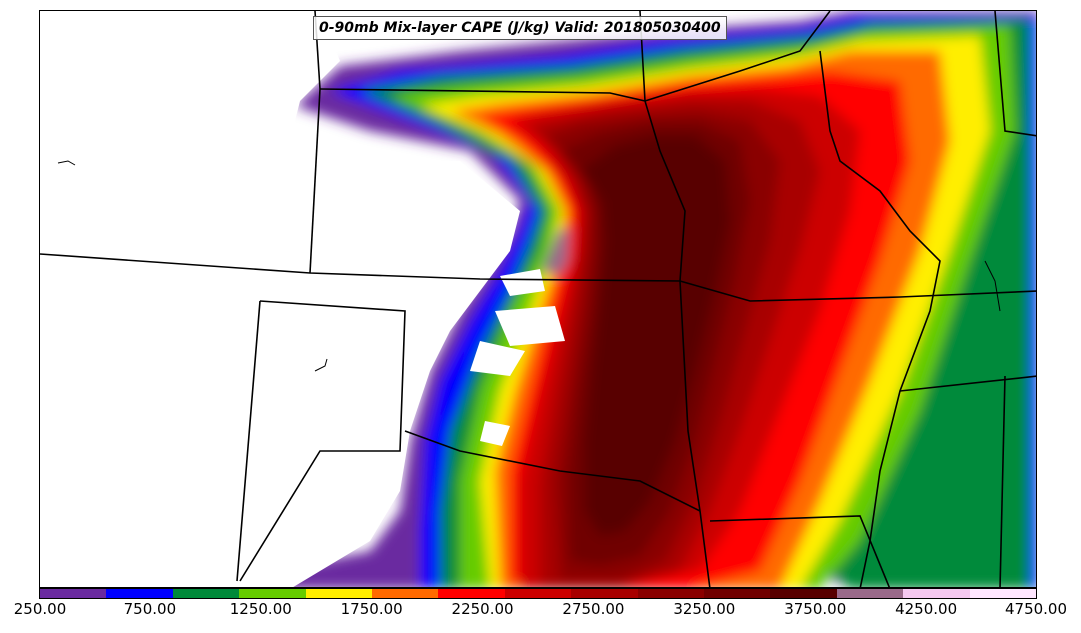  I want to click on colorbar, so click(538, 593).